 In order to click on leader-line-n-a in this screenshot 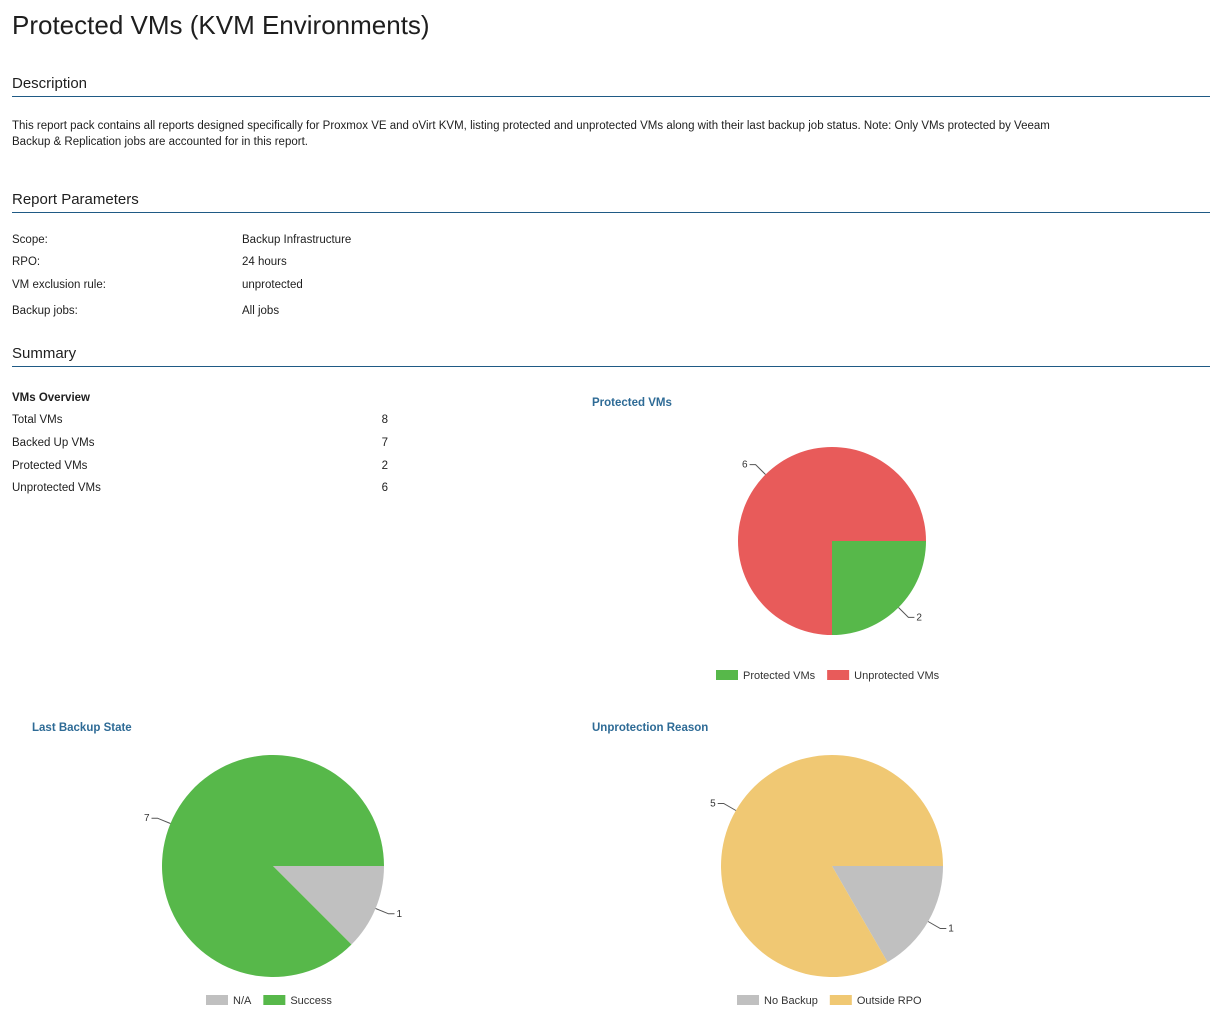, I will do `click(385, 911)`.